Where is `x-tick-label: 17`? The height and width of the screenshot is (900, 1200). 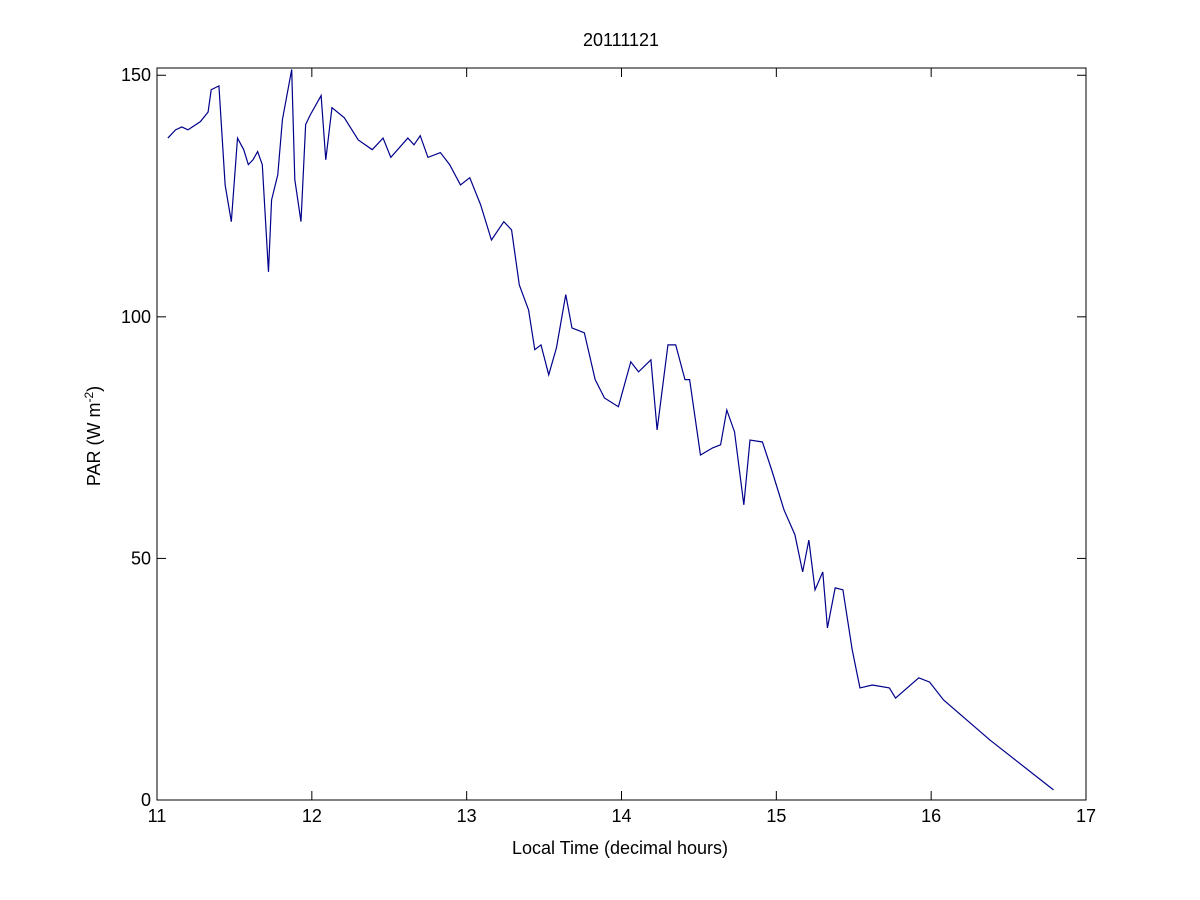
x-tick-label: 17 is located at coordinates (1086, 816).